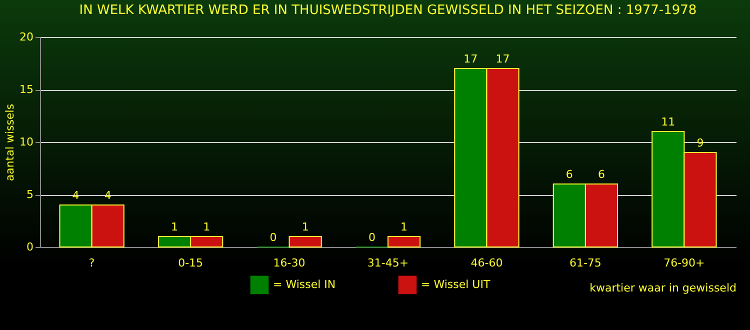 The height and width of the screenshot is (330, 750). I want to click on y-axis-title: aantal wissels, so click(10, 143).